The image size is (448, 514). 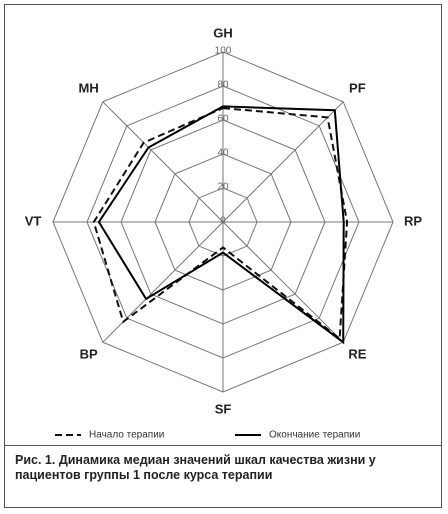 What do you see at coordinates (357, 88) in the screenshot?
I see `axis-label: PF` at bounding box center [357, 88].